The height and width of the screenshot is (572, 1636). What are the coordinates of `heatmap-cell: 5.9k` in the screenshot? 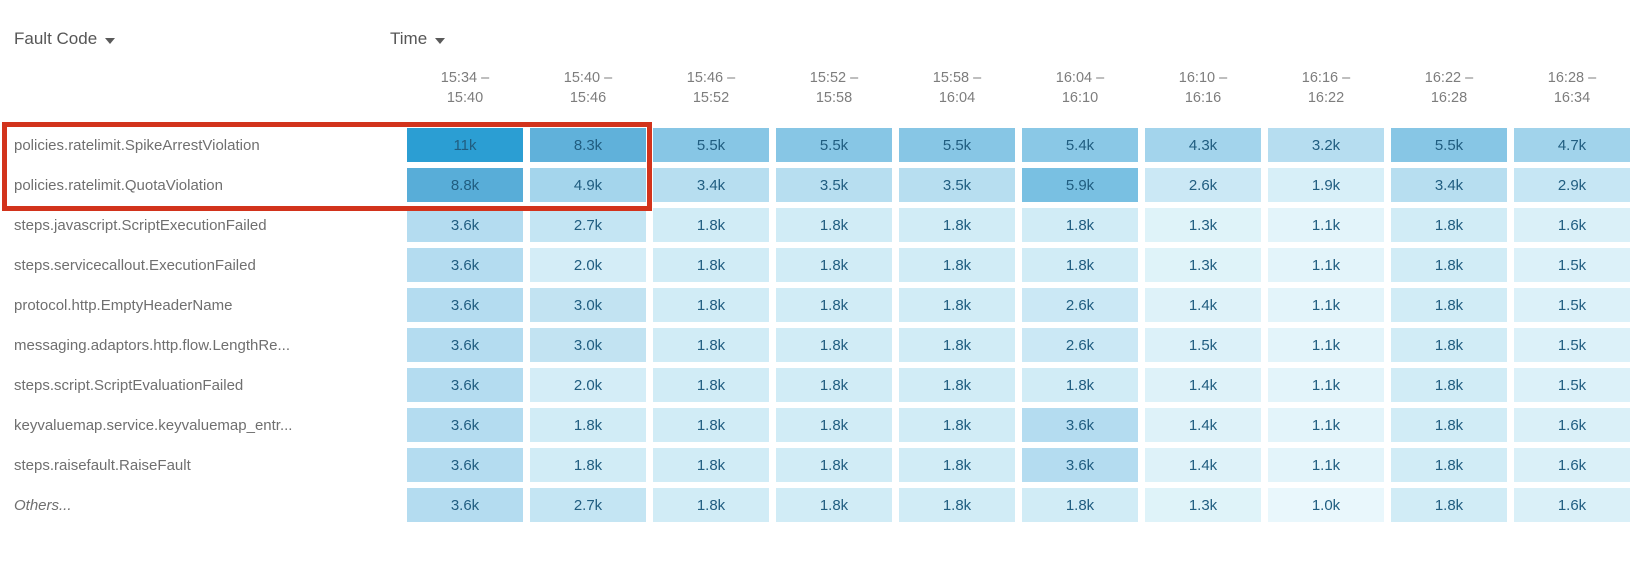 It's located at (1080, 185).